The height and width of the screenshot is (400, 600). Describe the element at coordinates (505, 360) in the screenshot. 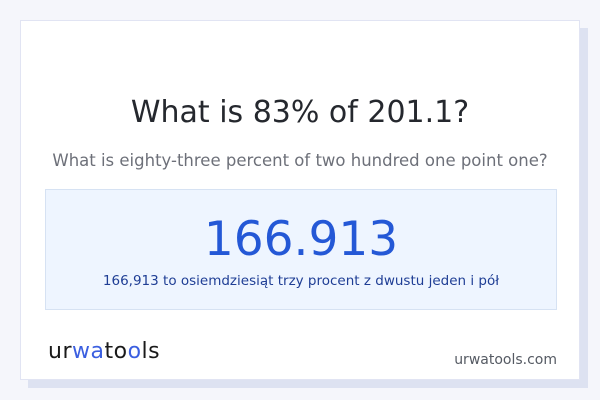

I see `site-url: urwatools.com` at that location.